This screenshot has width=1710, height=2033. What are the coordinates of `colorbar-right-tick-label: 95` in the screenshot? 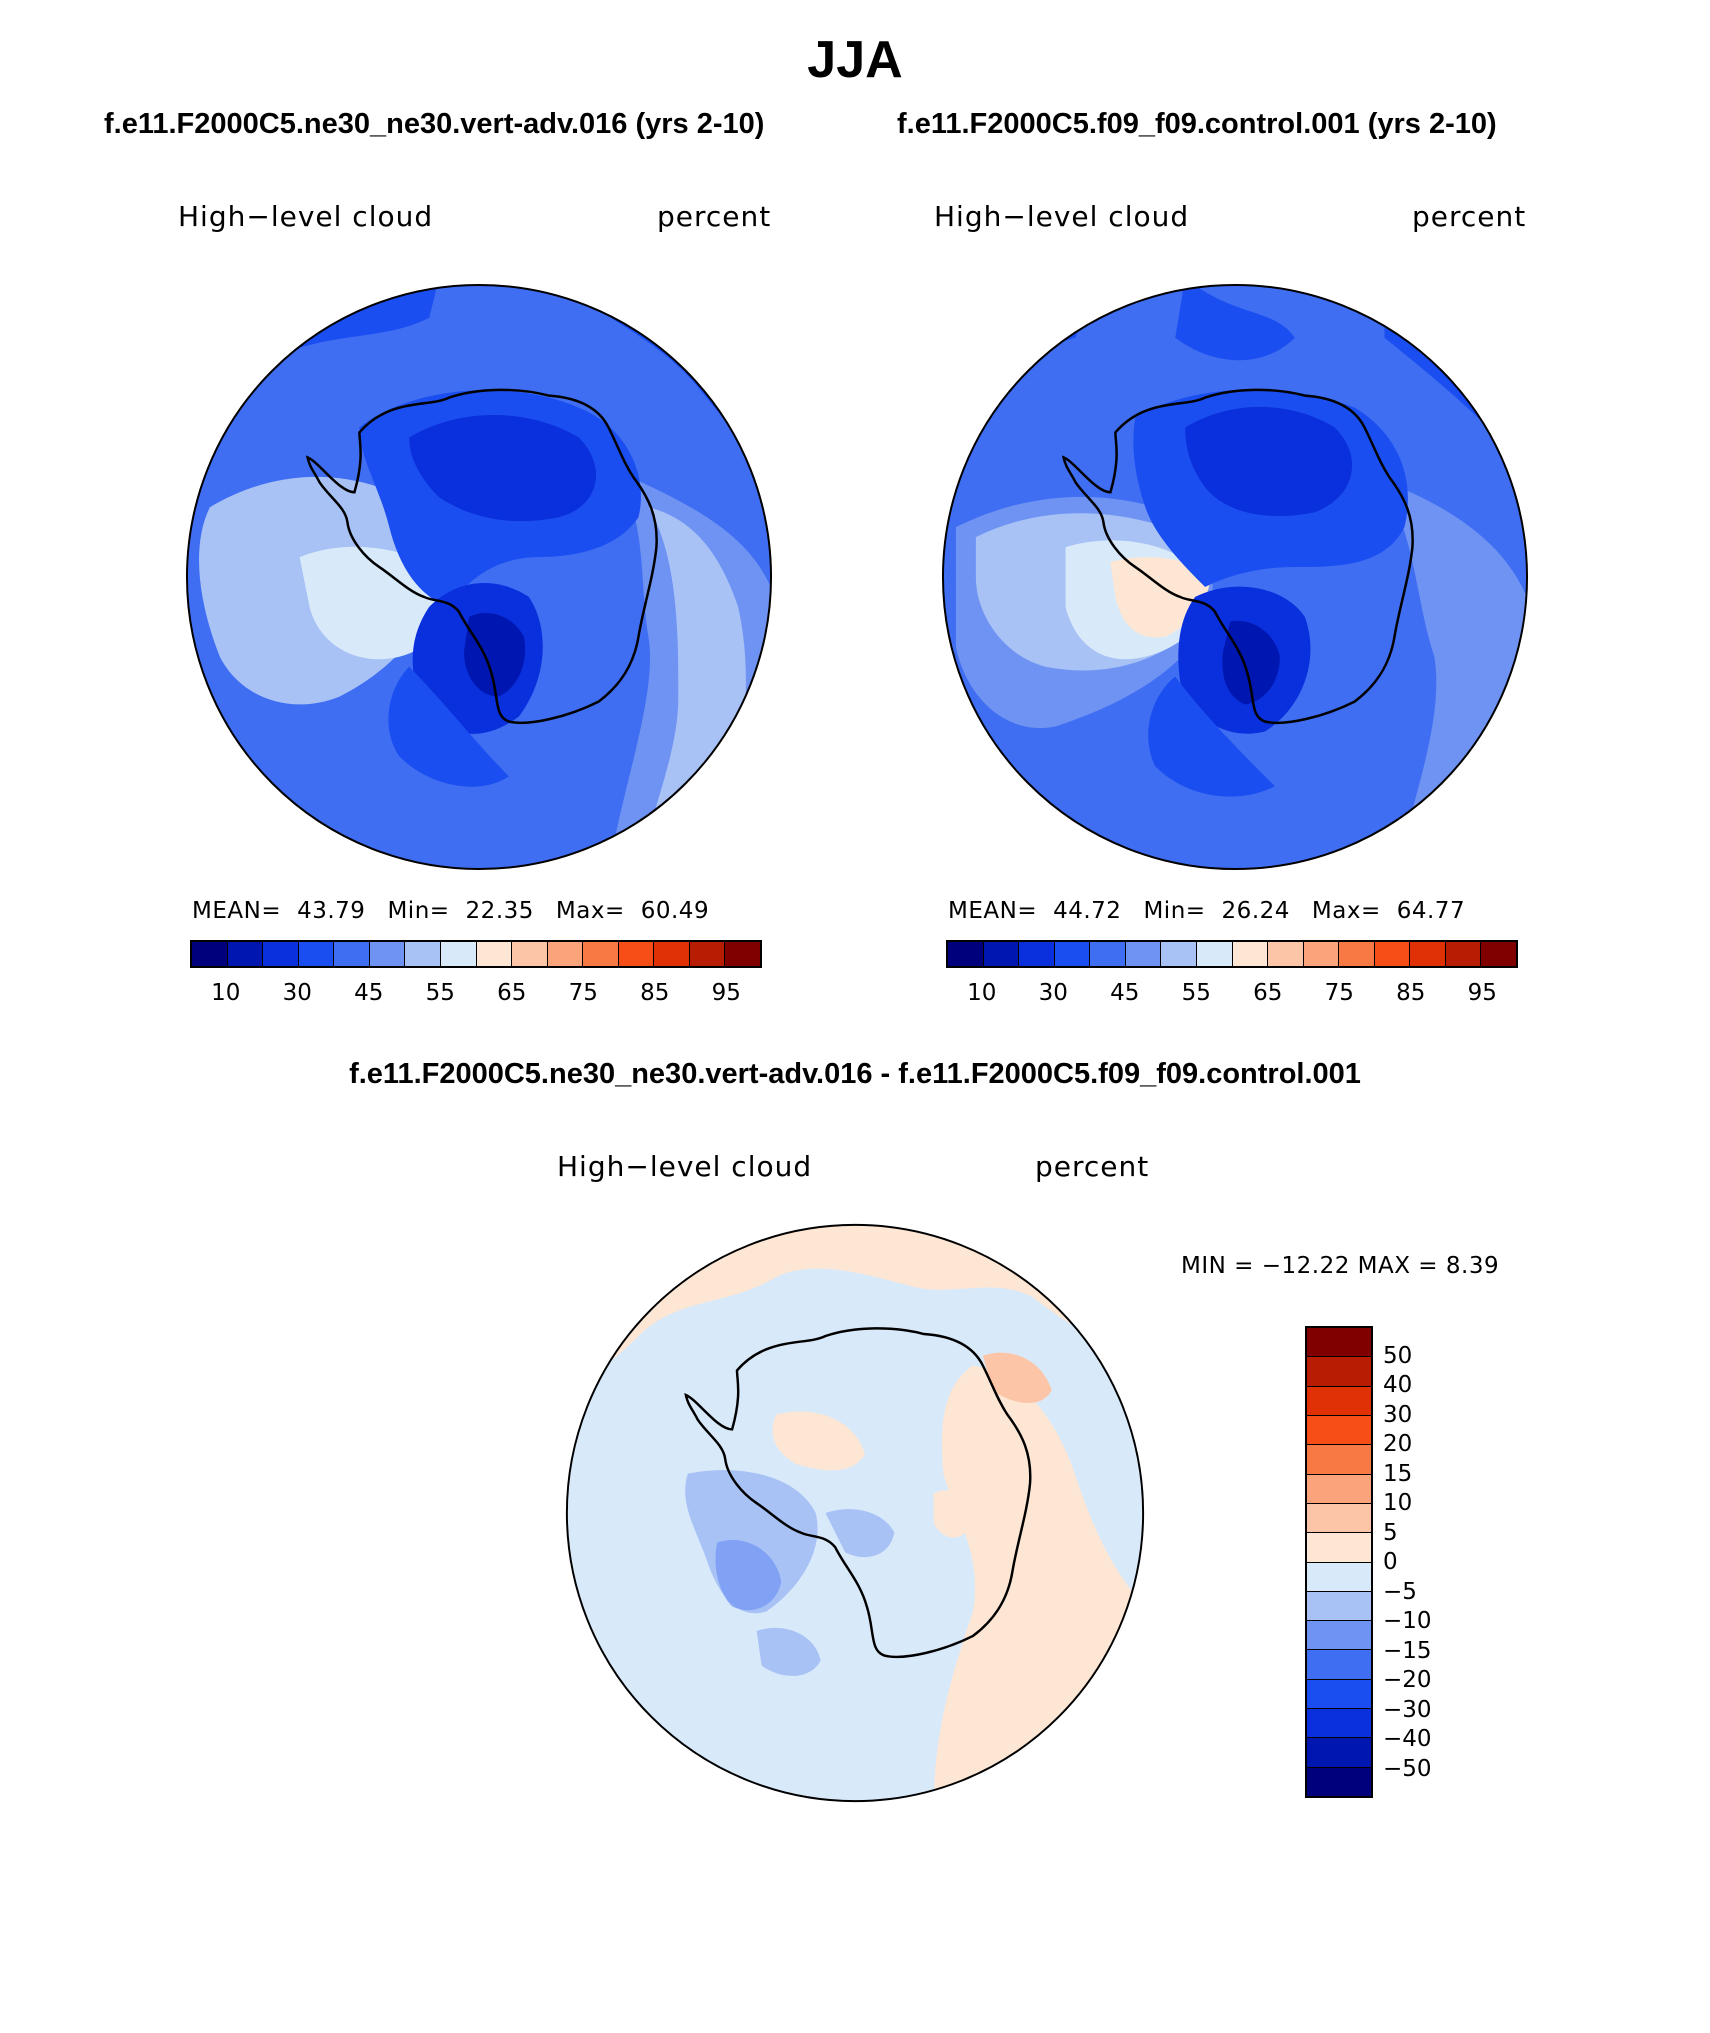 It's located at (1482, 993).